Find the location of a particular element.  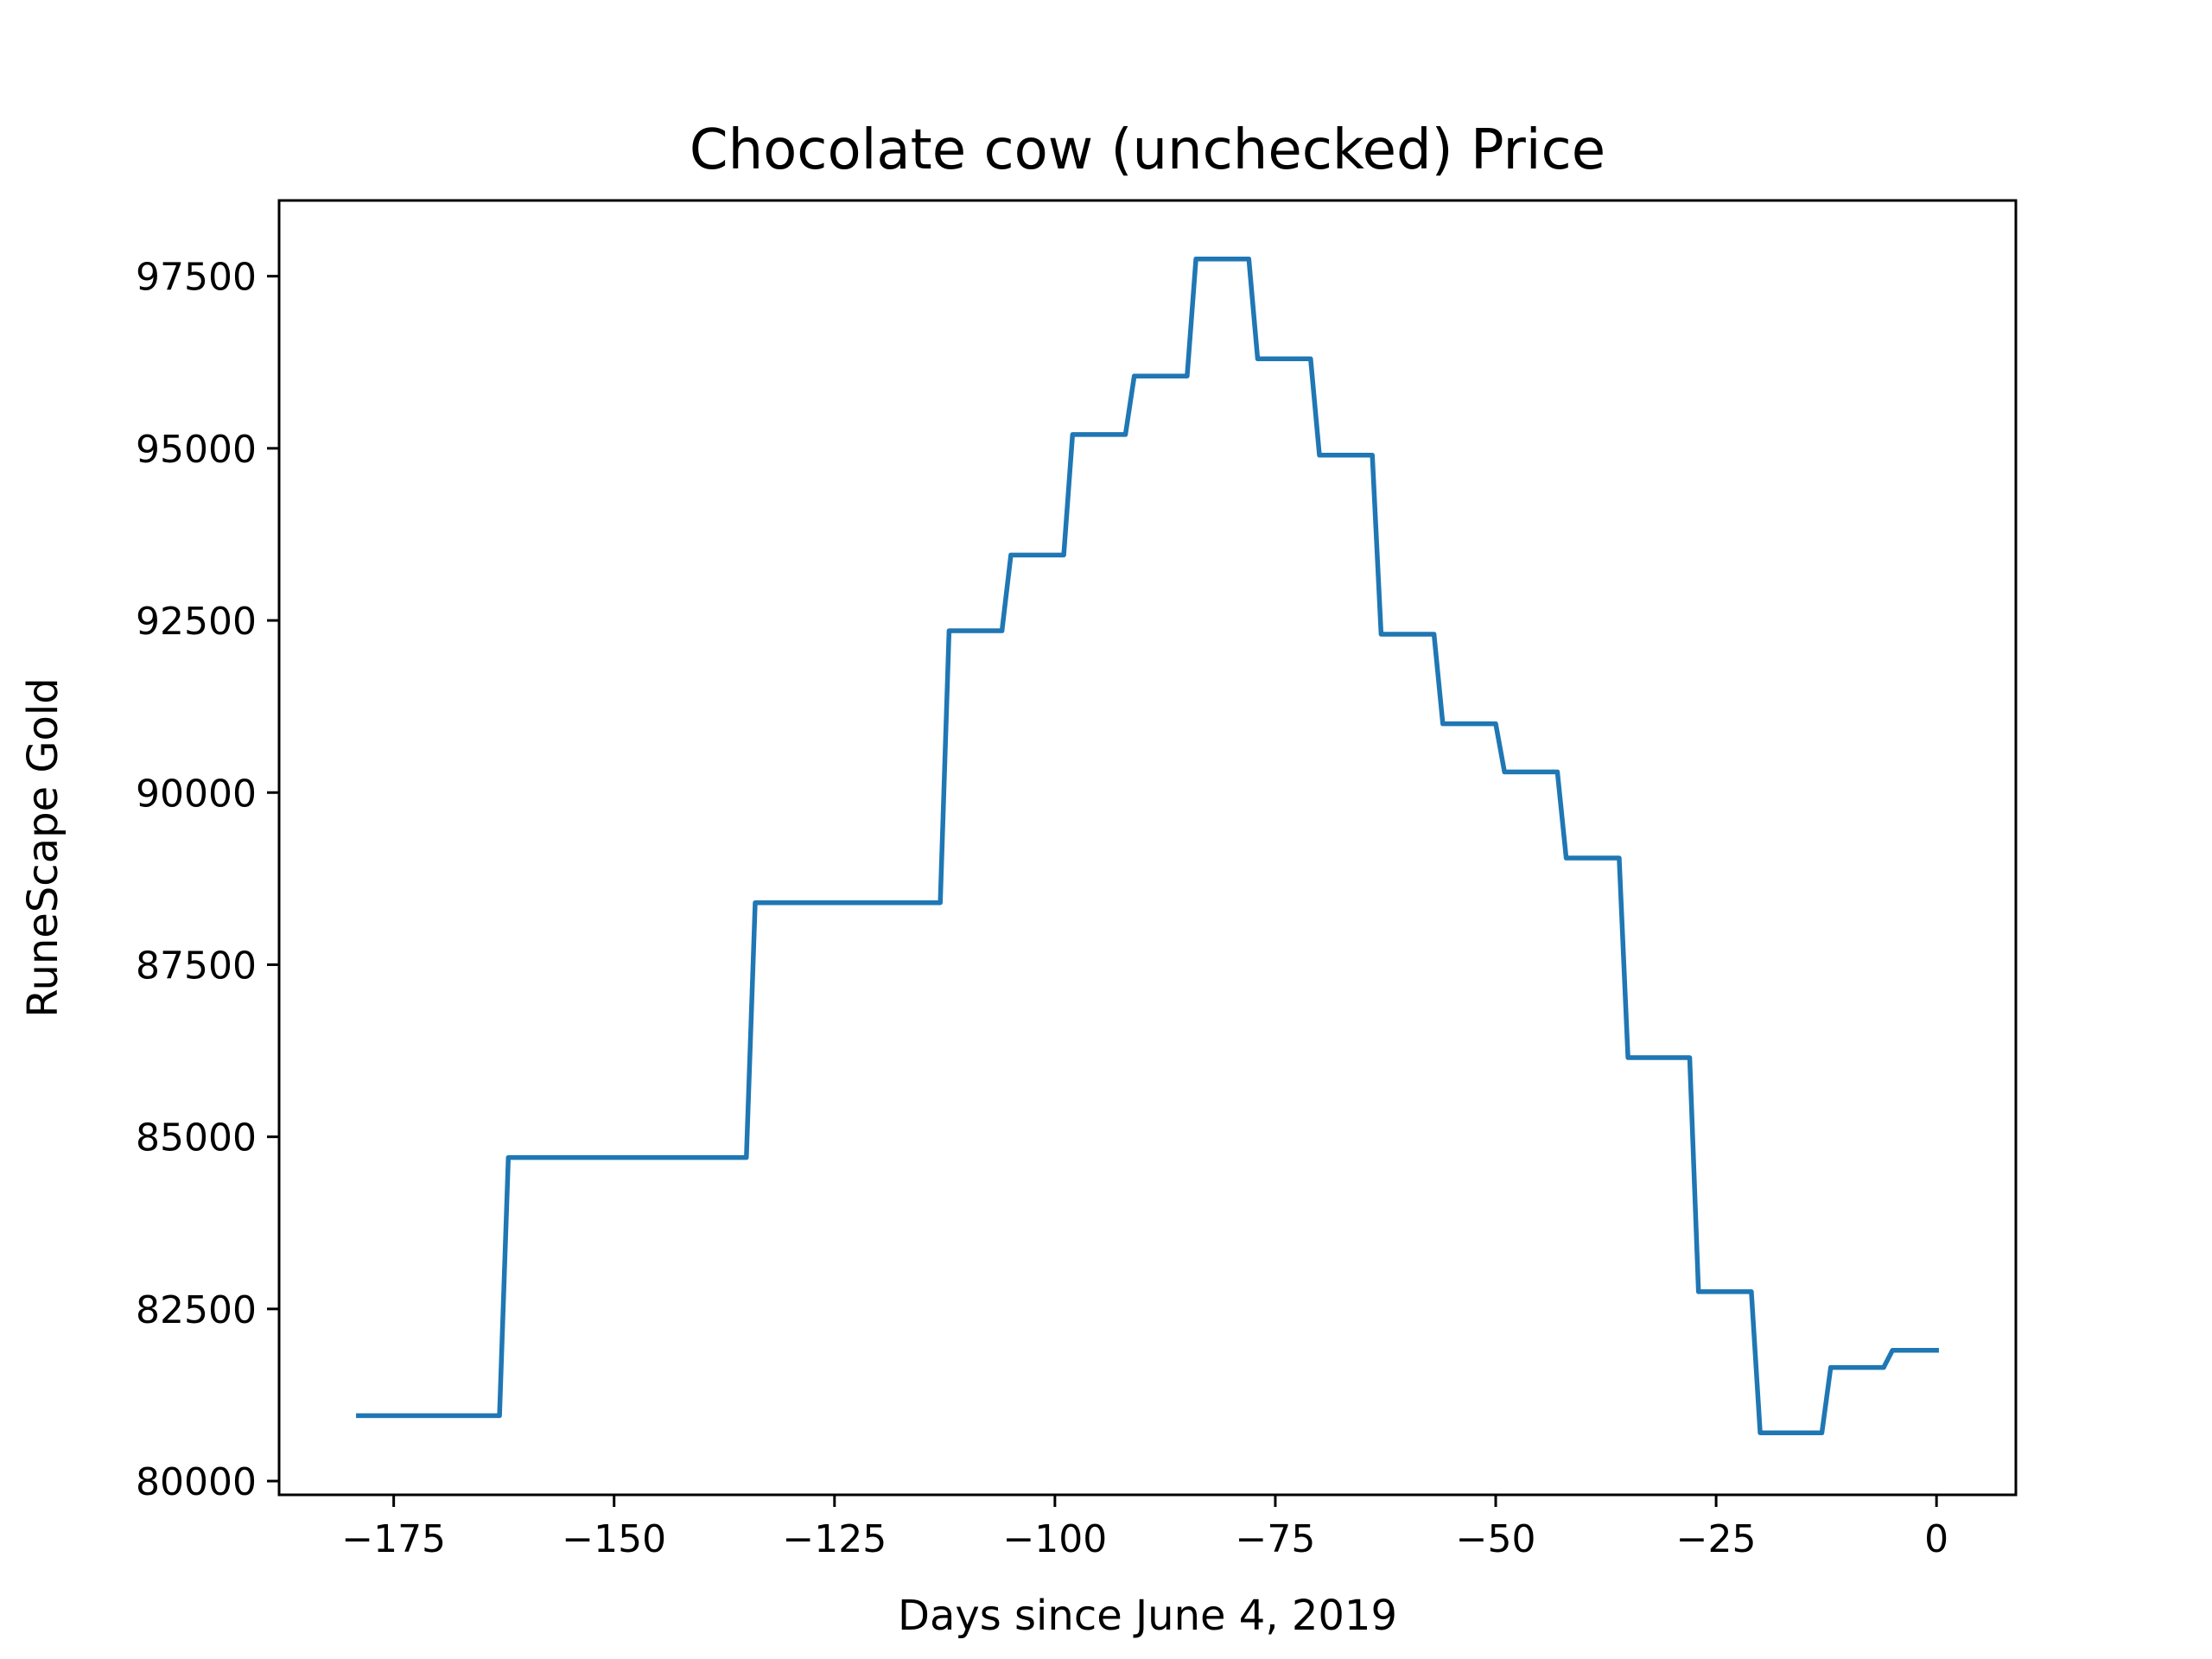

x-tick-label: −50 is located at coordinates (1496, 1539).